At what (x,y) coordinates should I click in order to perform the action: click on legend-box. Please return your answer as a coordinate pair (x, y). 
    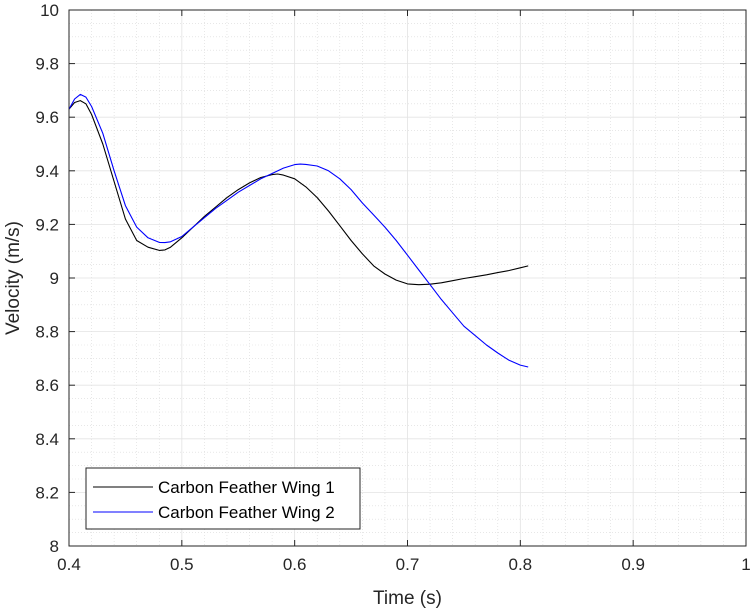
    Looking at the image, I should click on (223, 498).